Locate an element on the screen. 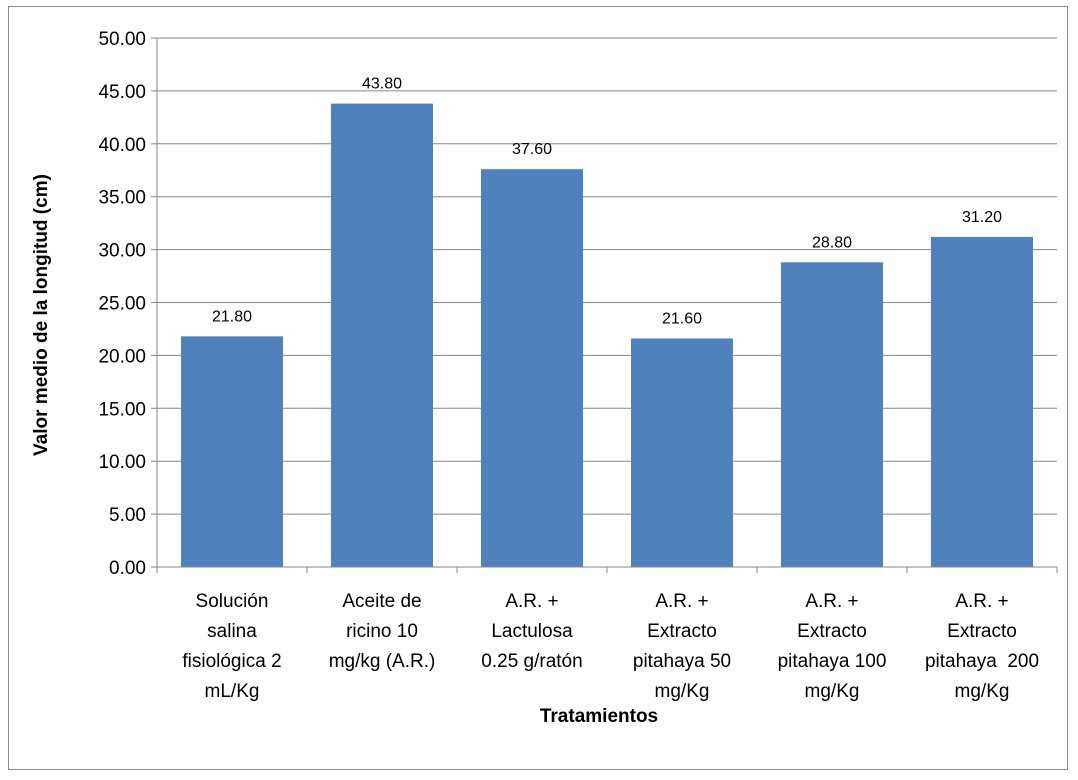 Image resolution: width=1078 pixels, height=780 pixels. y-axis-title: Valor medio de la longitud (cm) is located at coordinates (41, 315).